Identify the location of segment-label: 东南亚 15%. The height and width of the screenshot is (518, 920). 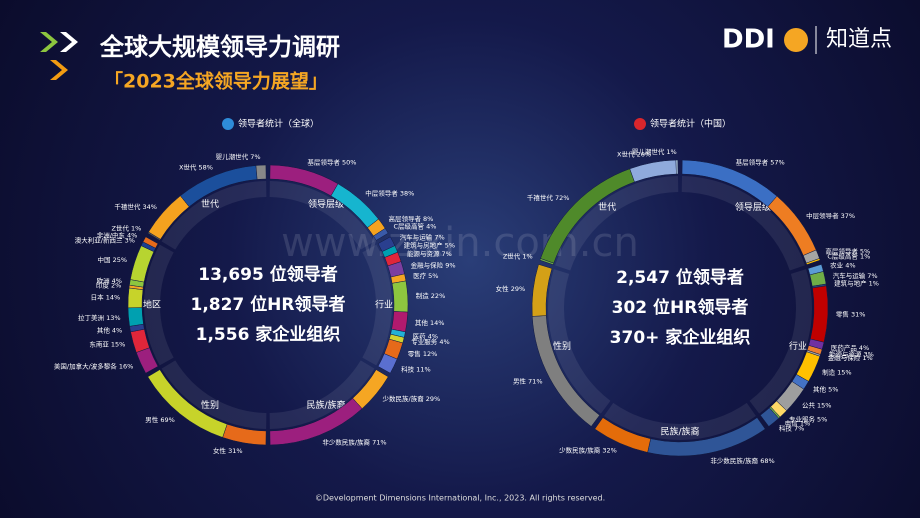
(107, 343).